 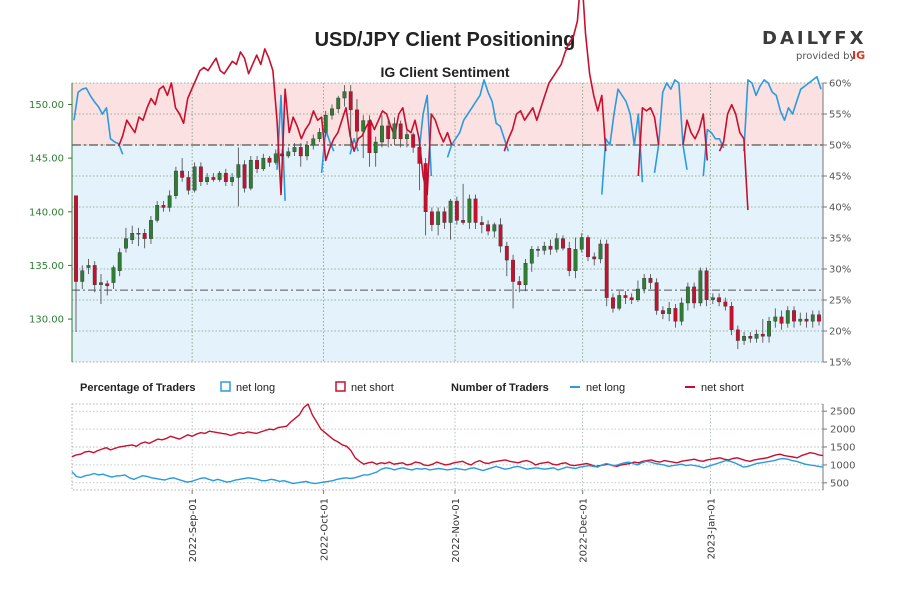 I want to click on chart-subtitle: IG Client Sentiment, so click(x=444, y=72).